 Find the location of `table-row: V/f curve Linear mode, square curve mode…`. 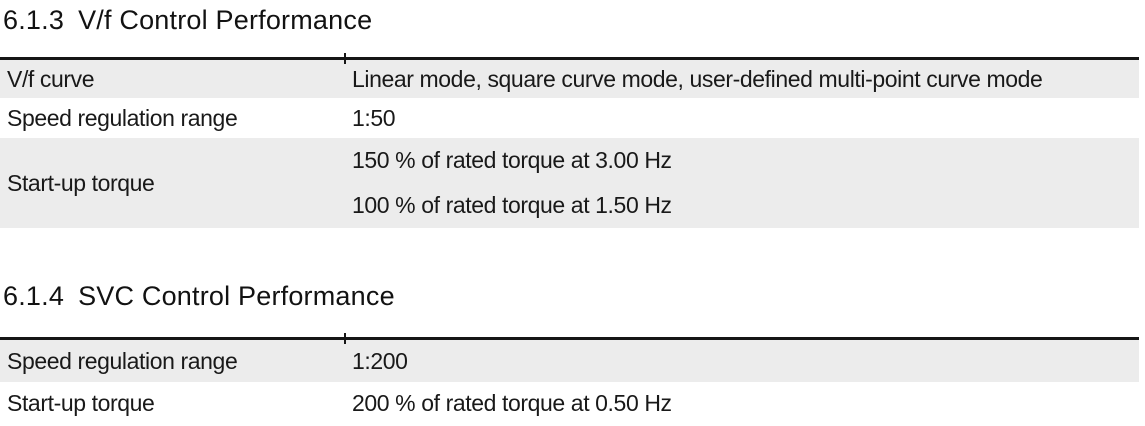

table-row: V/f curve Linear mode, square curve mode… is located at coordinates (569, 79).